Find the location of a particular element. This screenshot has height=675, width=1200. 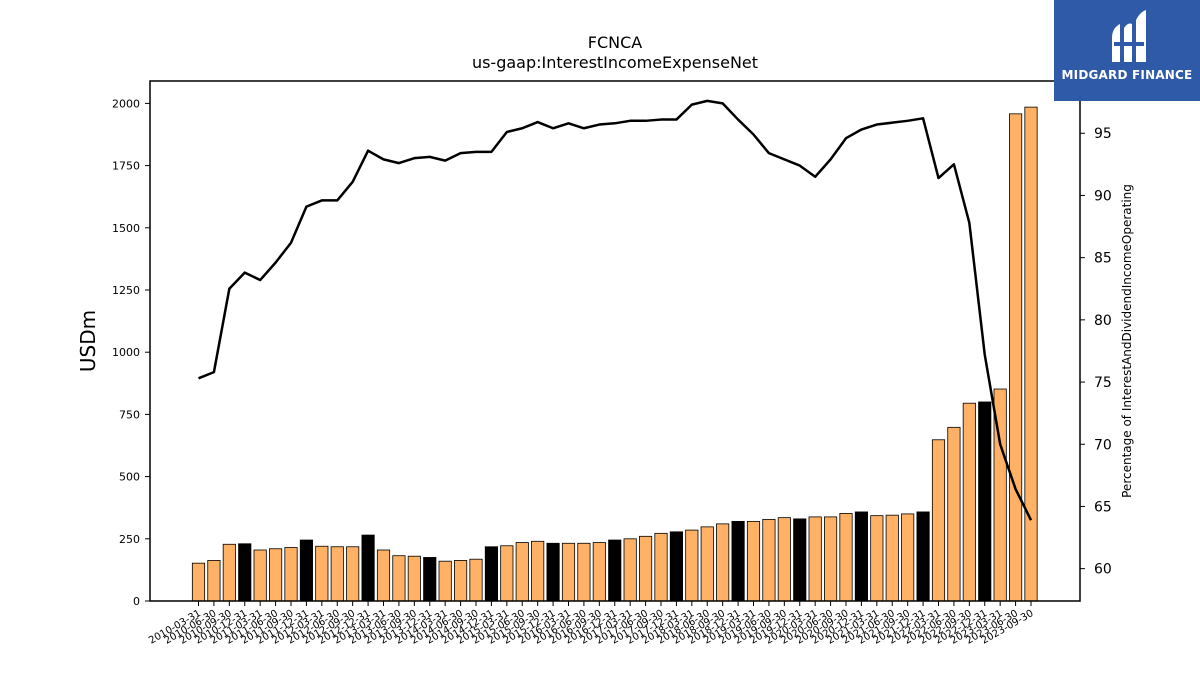

chart-subtitle: us-gaap:InterestIncomeExpenseNet is located at coordinates (615, 62).